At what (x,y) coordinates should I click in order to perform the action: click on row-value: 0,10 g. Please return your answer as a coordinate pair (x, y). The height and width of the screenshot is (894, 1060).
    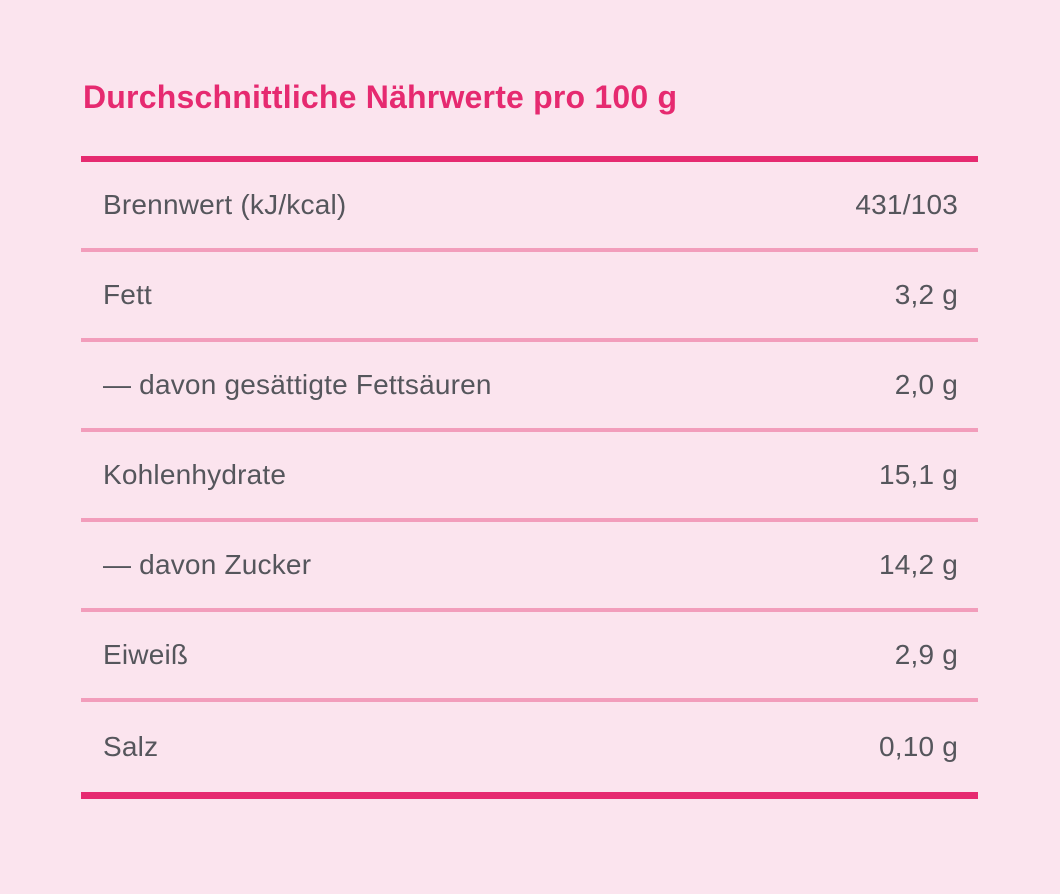
    Looking at the image, I should click on (918, 746).